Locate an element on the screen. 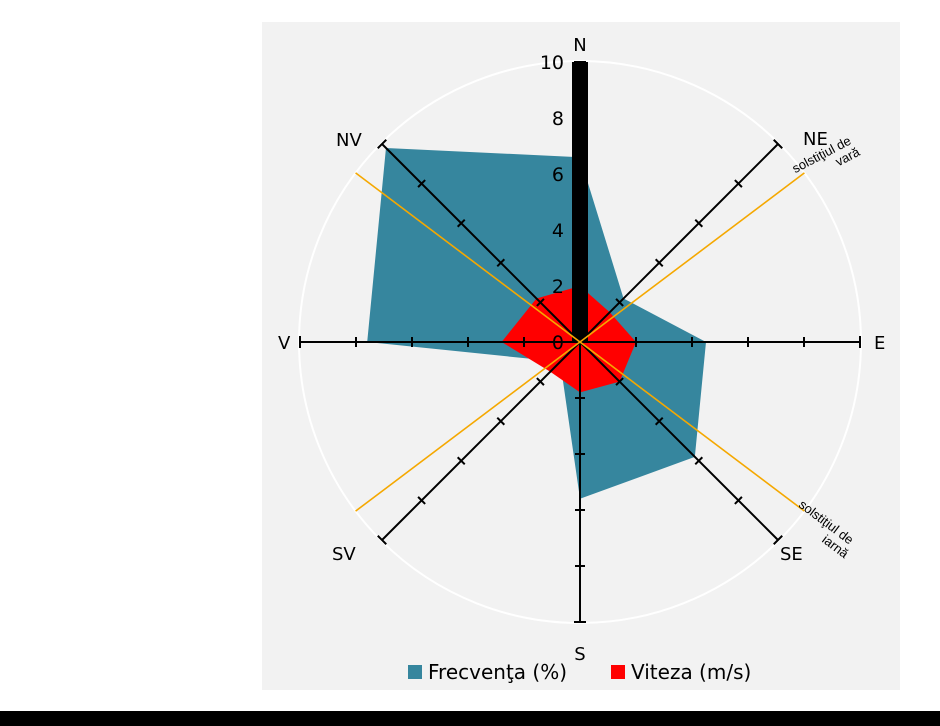 The width and height of the screenshot is (940, 726). legend-swatch-frecventa is located at coordinates (415, 672).